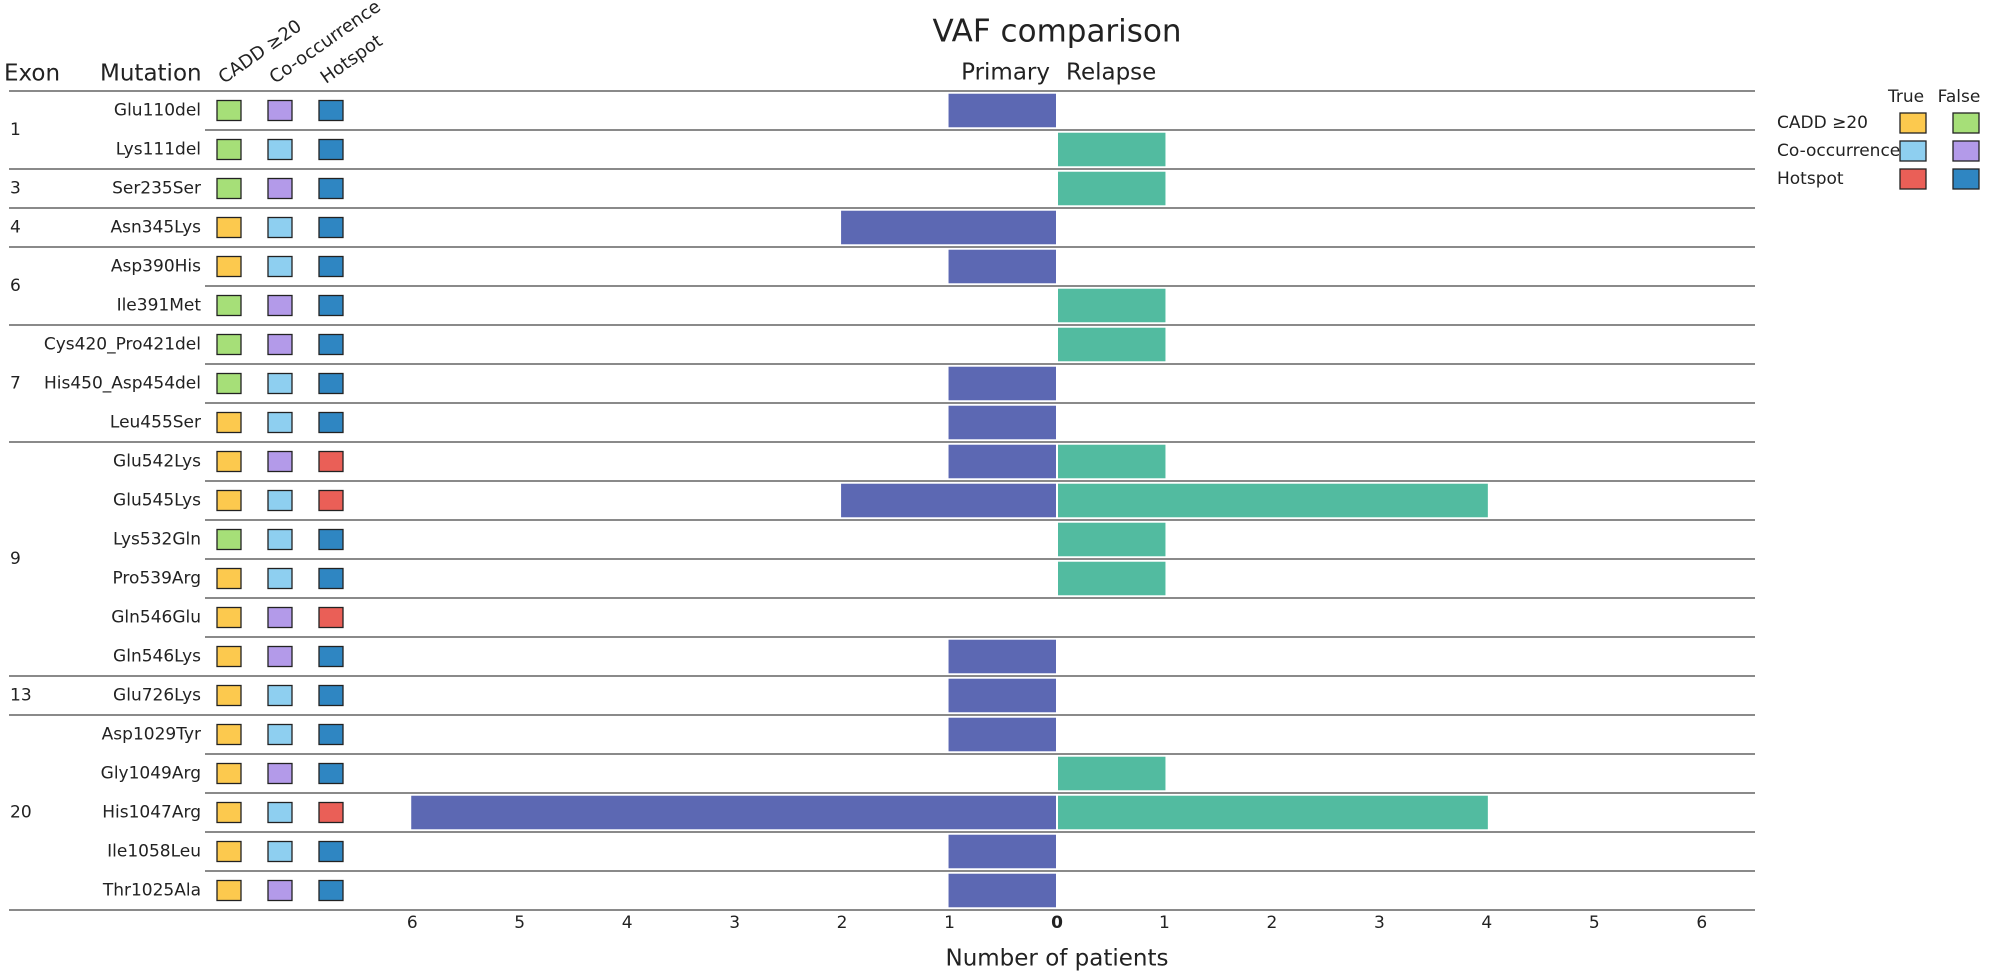  Describe the element at coordinates (15, 559) in the screenshot. I see `exon-label: 9` at that location.